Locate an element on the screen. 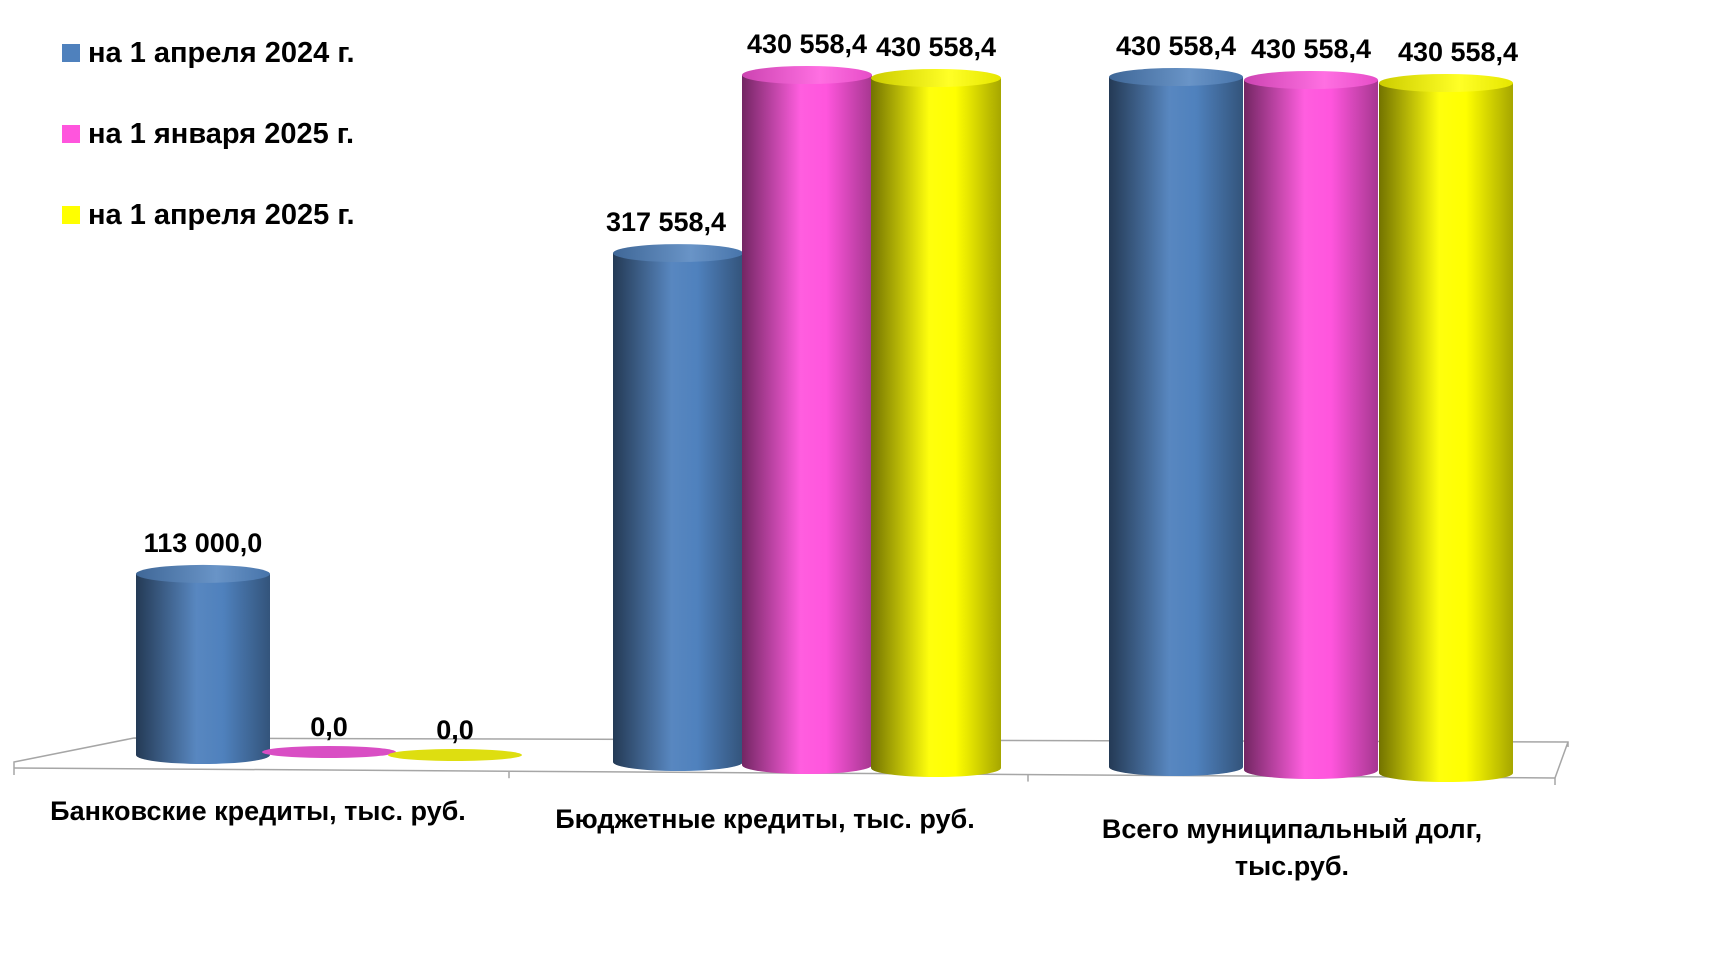  bar-s3-c3 is located at coordinates (1446, 428).